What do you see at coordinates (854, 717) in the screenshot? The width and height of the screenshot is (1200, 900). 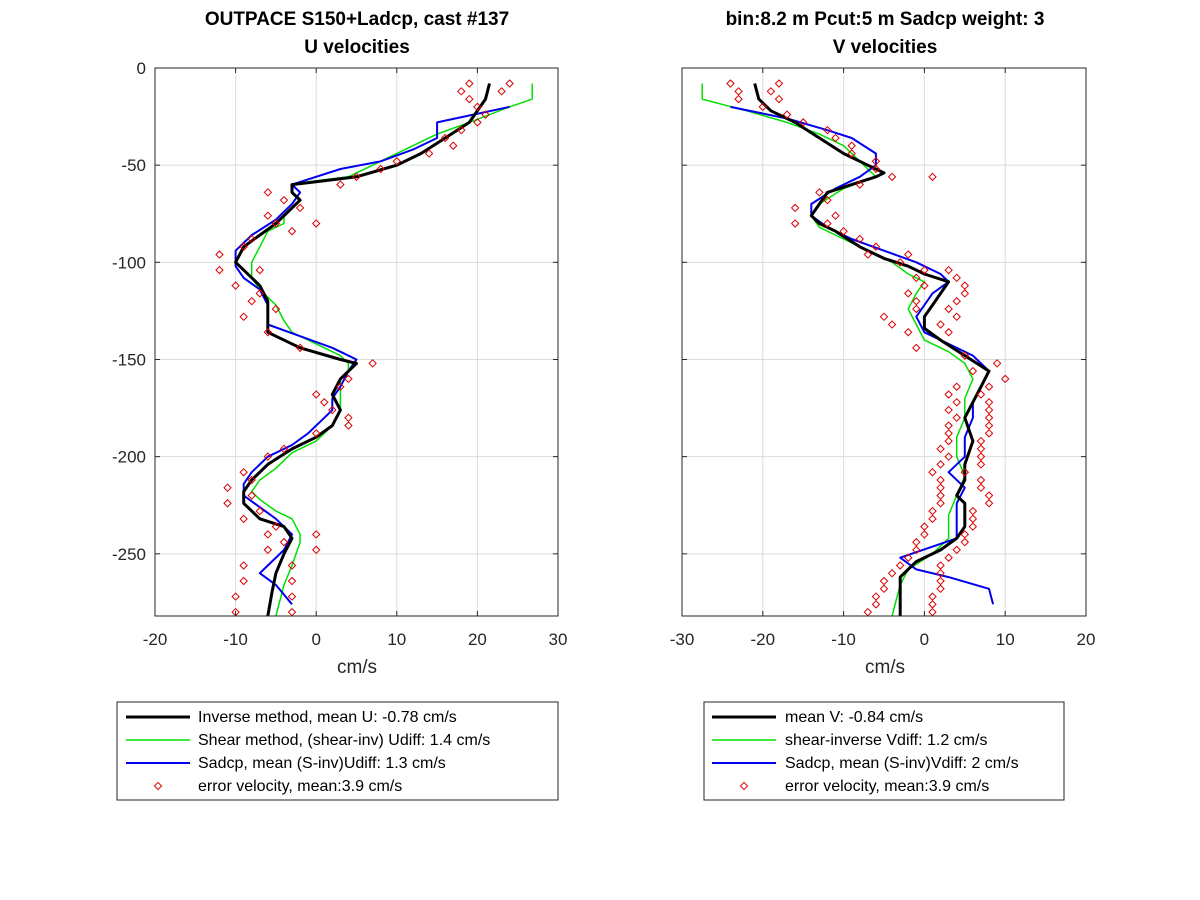 I see `right-legend-label-mean: mean V: -0.84 cm/s` at bounding box center [854, 717].